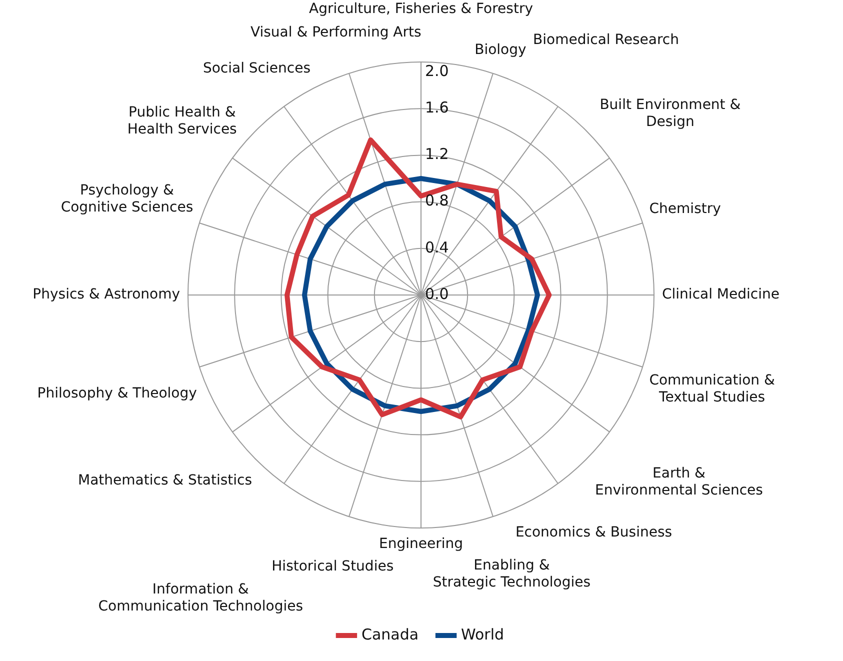  I want to click on spoke-label: Communication & Textual Studies, so click(712, 389).